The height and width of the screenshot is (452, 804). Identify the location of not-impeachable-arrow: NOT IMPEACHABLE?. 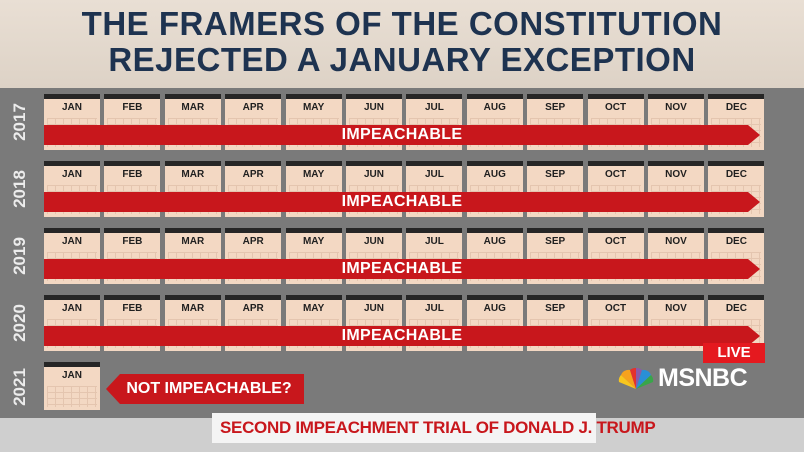
(205, 389).